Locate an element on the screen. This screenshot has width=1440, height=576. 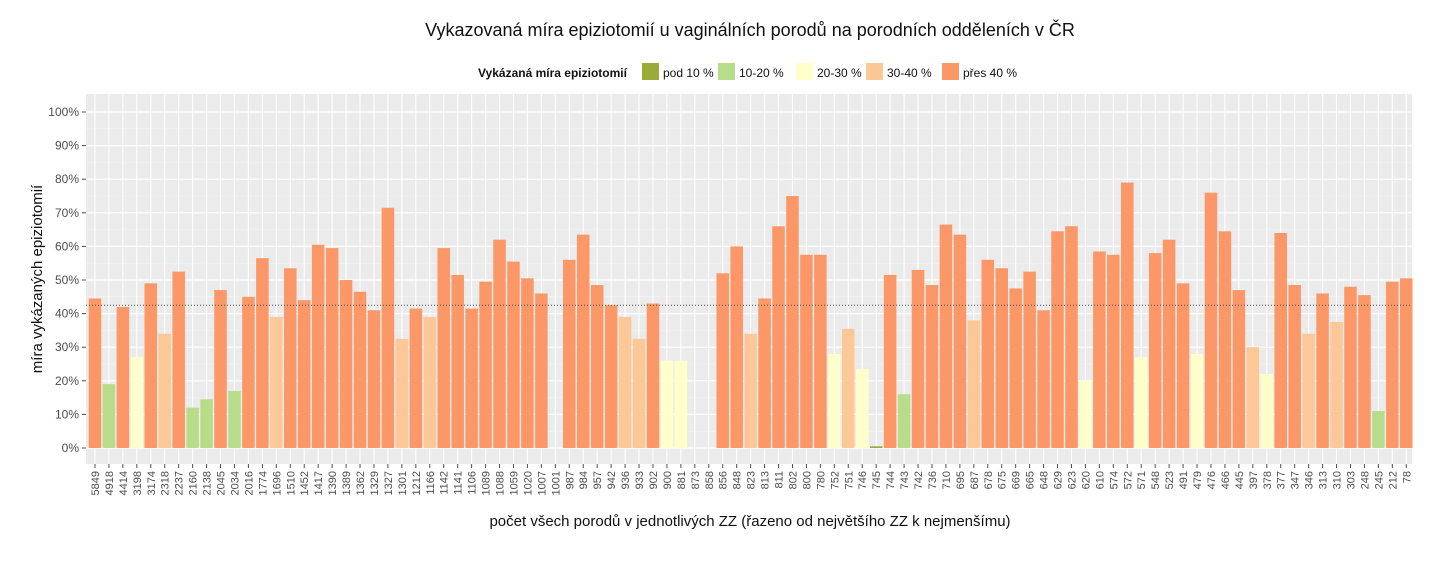
x-tick-label: 1106 is located at coordinates (473, 483).